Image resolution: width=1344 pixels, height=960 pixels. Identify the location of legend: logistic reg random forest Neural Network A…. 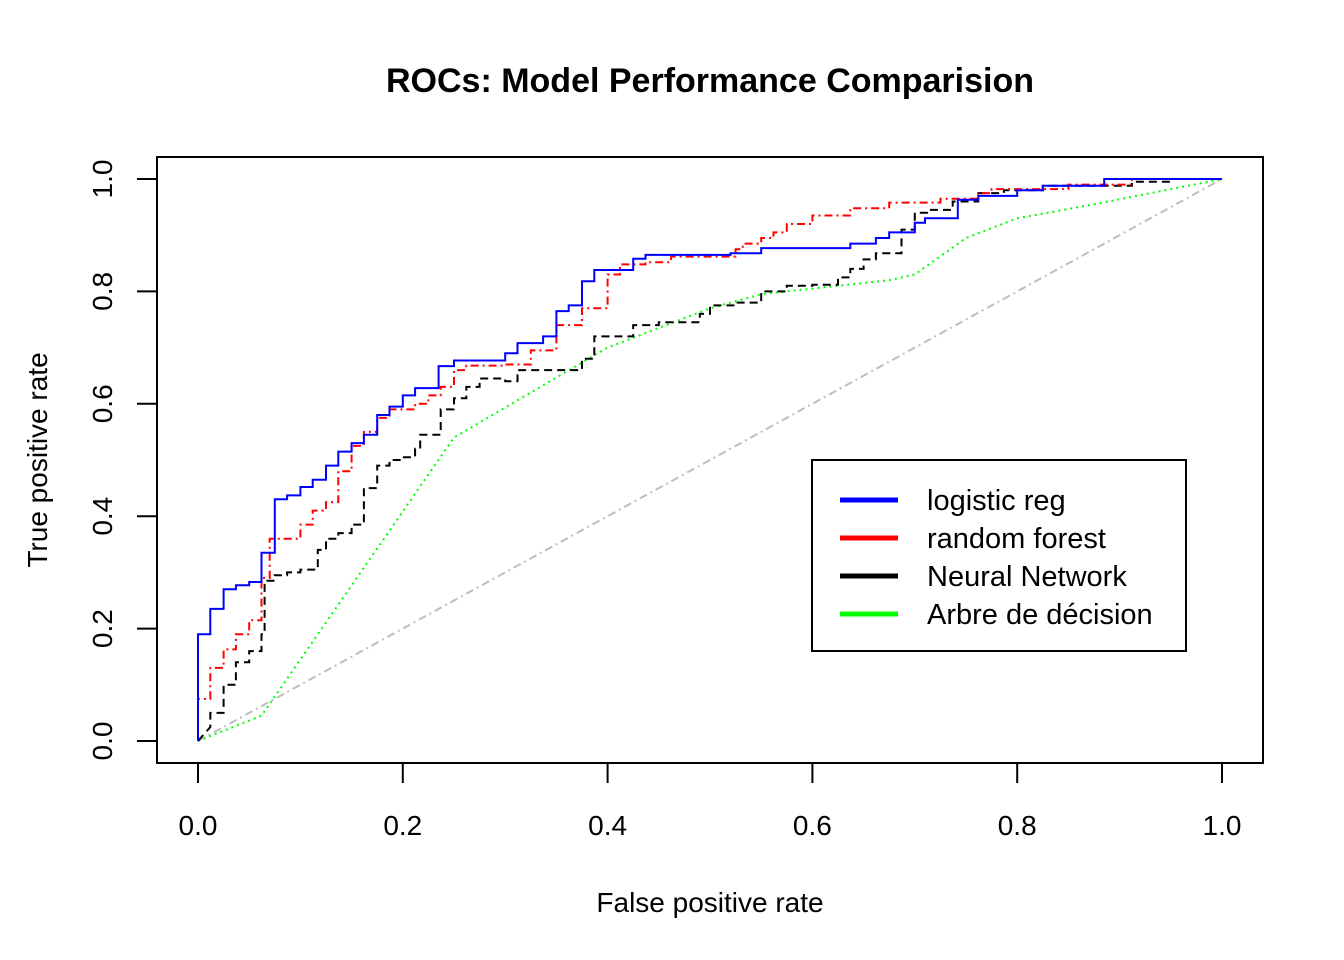
(999, 555).